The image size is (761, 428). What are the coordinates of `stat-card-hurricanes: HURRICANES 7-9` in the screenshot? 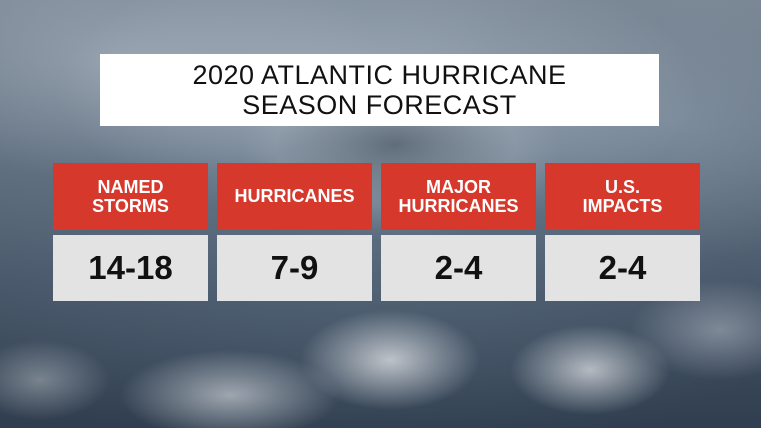 It's located at (294, 232).